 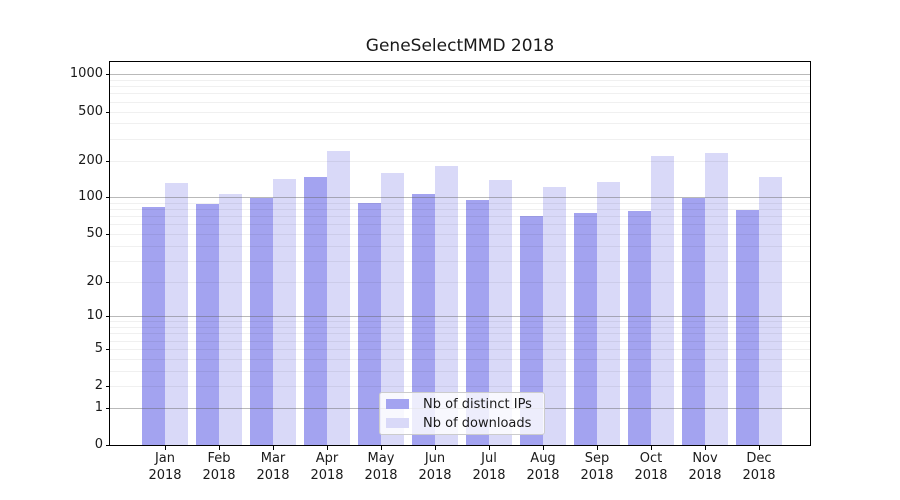 I want to click on x-tick-label: Dec 2018, so click(x=759, y=467).